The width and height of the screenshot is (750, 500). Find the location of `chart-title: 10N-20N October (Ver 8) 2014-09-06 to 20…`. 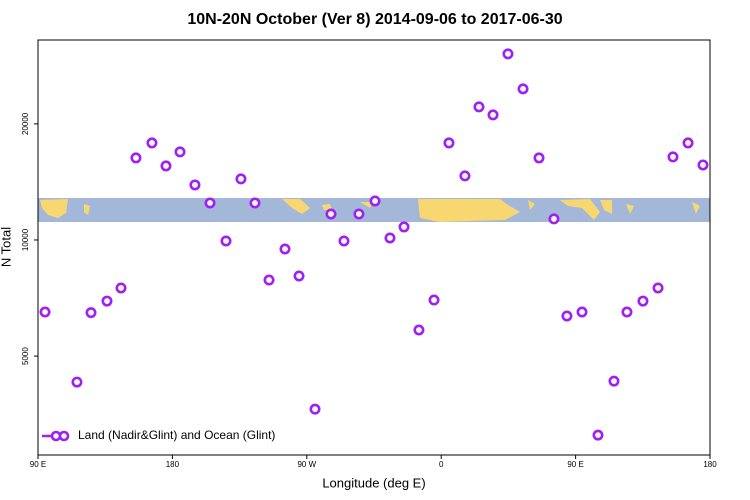

chart-title: 10N-20N October (Ver 8) 2014-09-06 to 20… is located at coordinates (374, 19).